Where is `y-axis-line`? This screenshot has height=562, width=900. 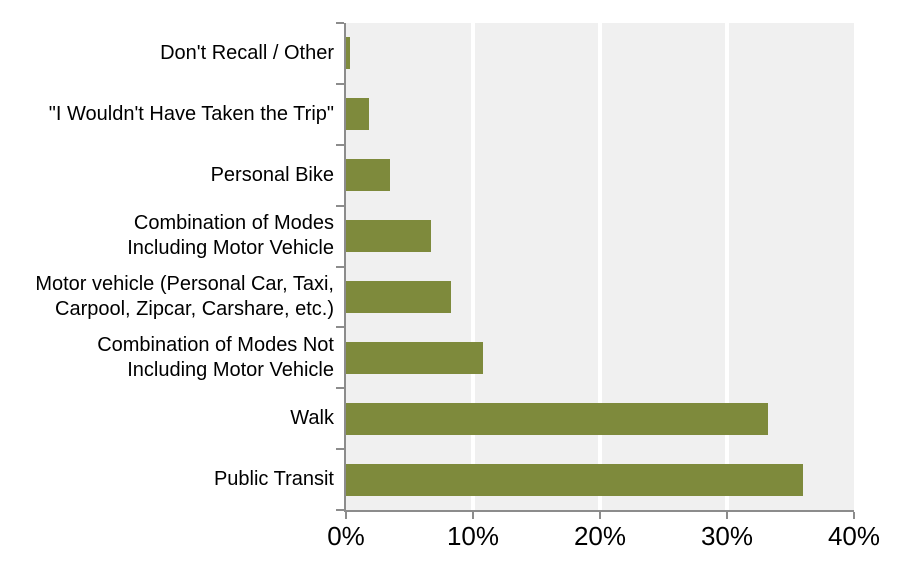
y-axis-line is located at coordinates (345, 266).